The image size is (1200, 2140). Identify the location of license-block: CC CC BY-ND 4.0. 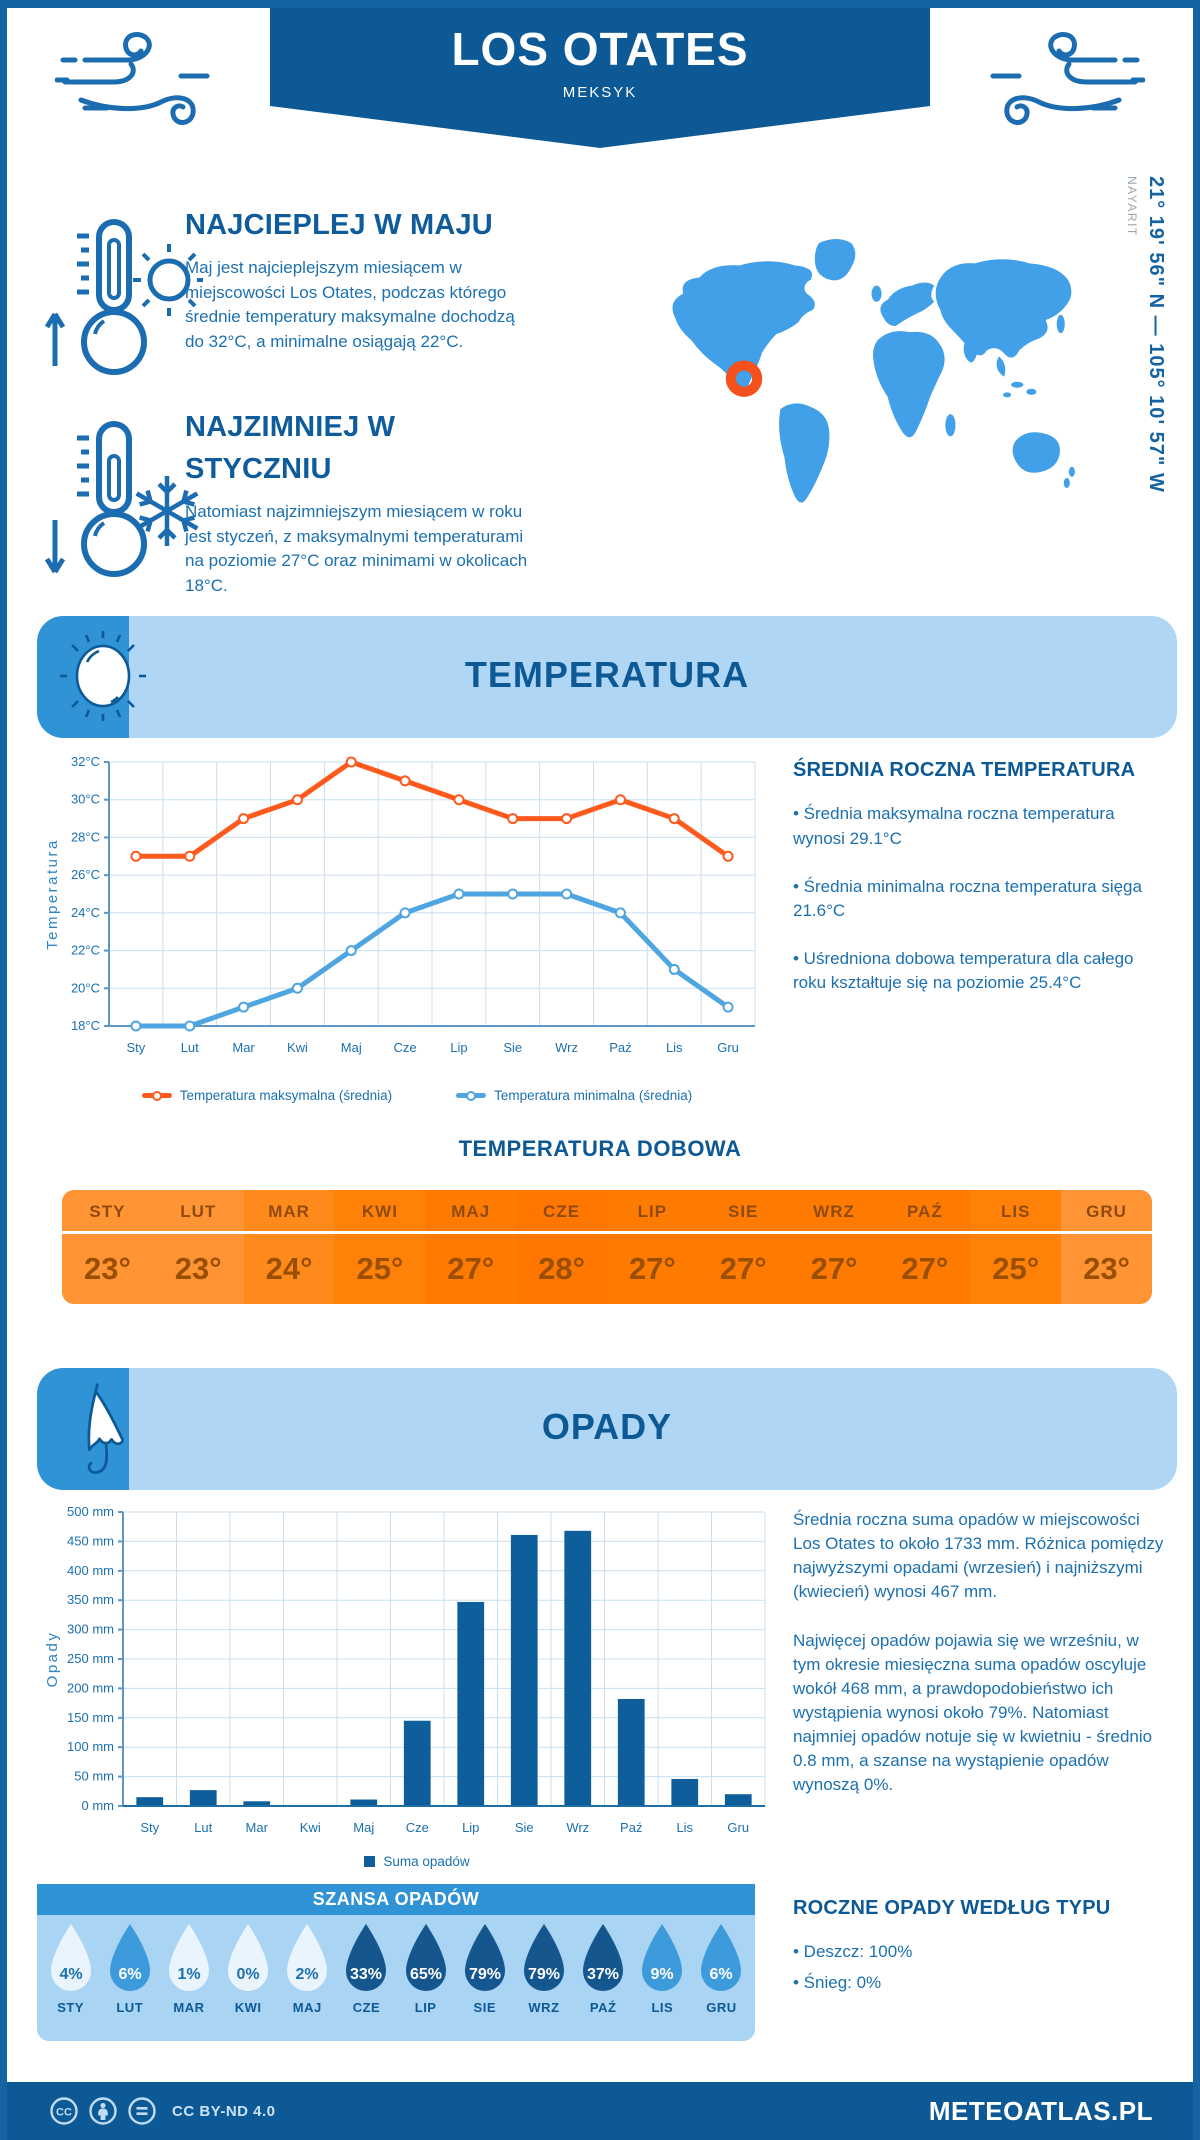
(162, 2111).